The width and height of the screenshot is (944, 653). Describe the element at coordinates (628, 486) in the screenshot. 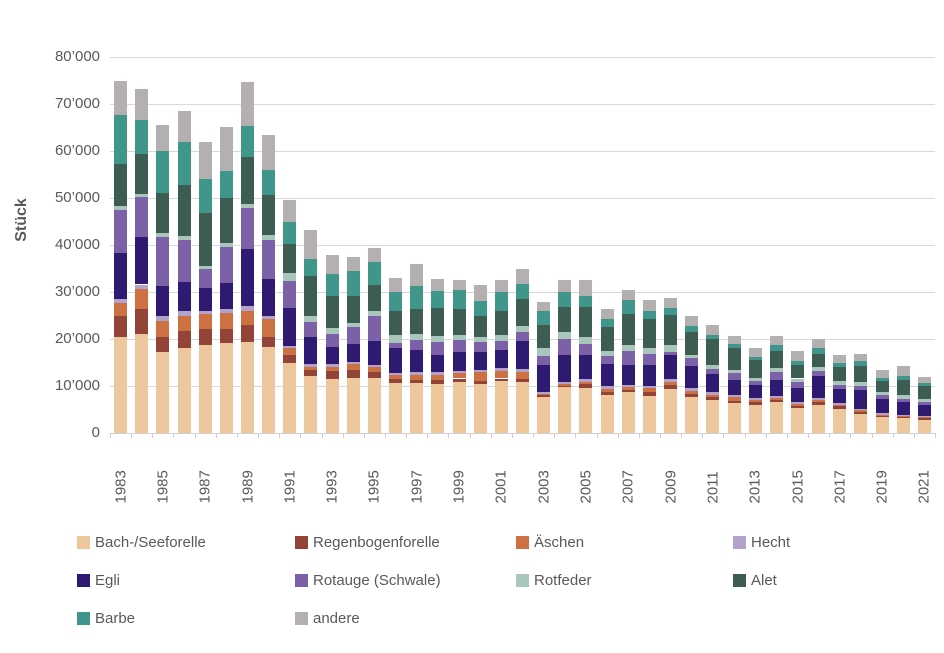

I see `x-tick-label-2007: 2007` at that location.